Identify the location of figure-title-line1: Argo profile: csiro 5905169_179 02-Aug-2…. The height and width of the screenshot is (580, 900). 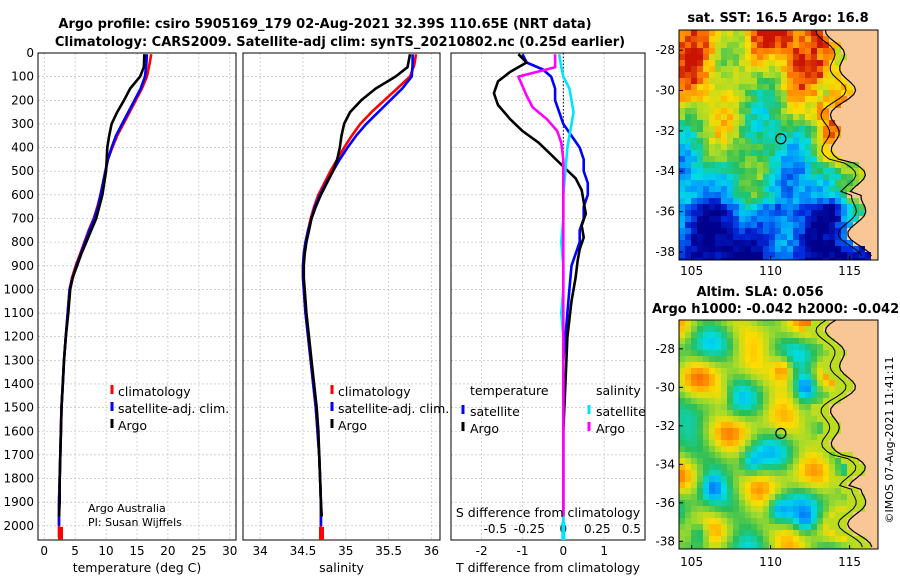
(324, 24).